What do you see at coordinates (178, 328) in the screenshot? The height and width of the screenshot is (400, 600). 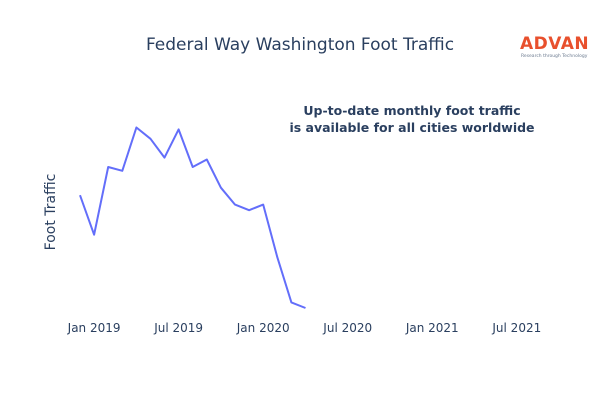 I see `x-tick-label: Jul 2019` at bounding box center [178, 328].